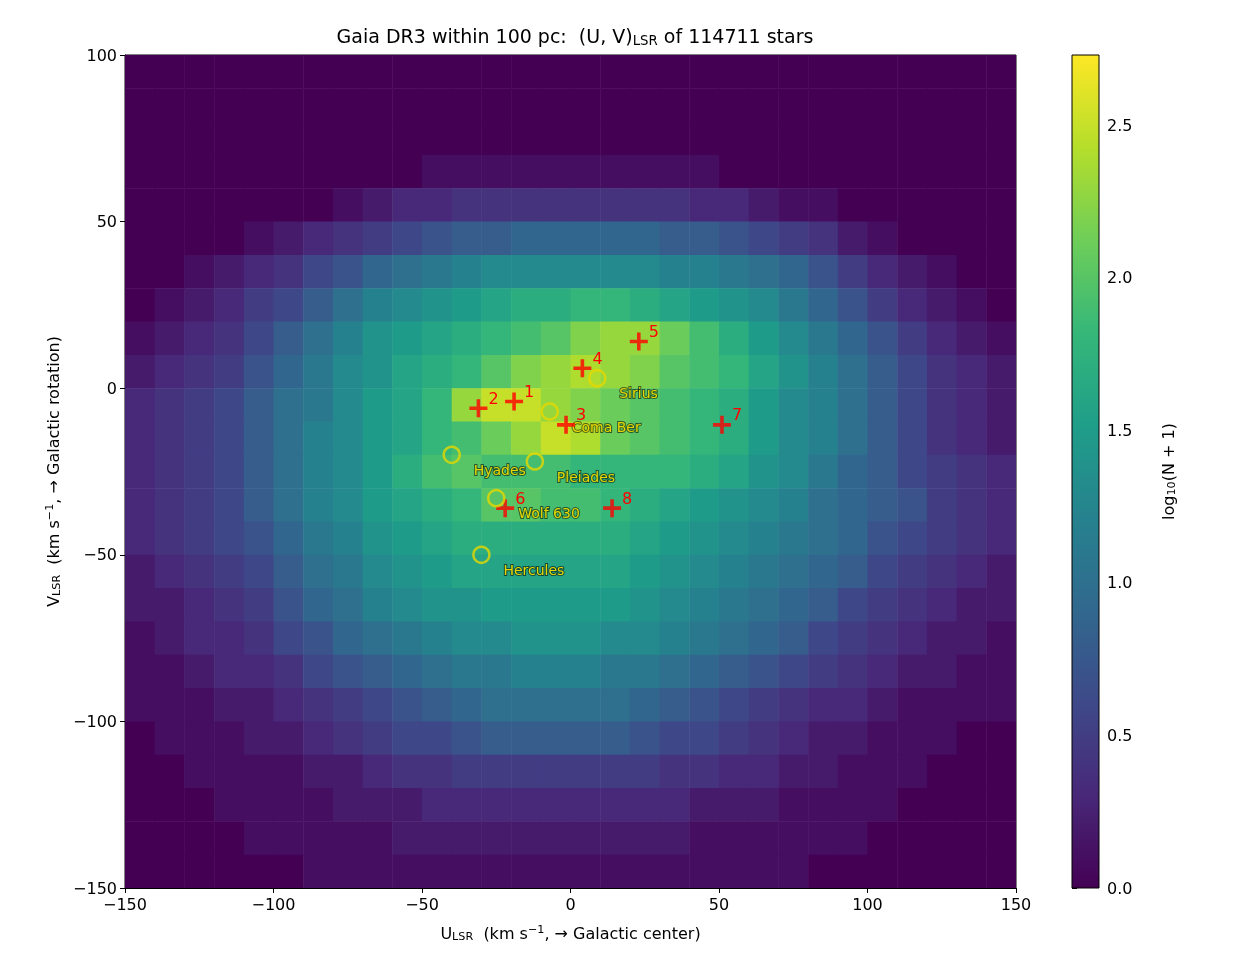  What do you see at coordinates (597, 358) in the screenshot?
I see `annotation: 4` at bounding box center [597, 358].